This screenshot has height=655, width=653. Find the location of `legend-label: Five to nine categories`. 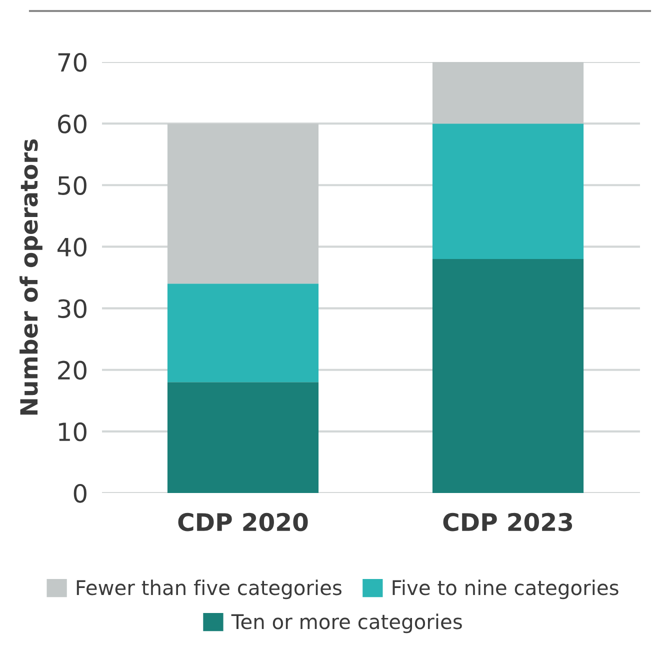

legend-label: Five to nine categories is located at coordinates (505, 590).